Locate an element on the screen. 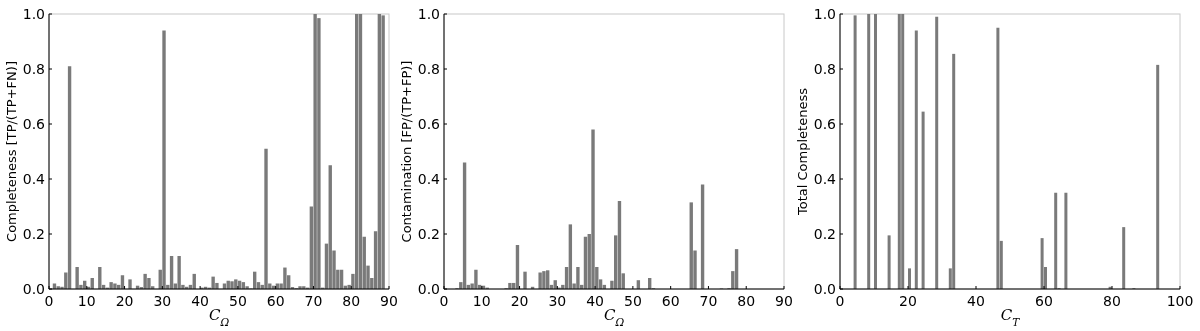  y-axis-title: Contamination [FP/(TP+FP)] is located at coordinates (406, 151).